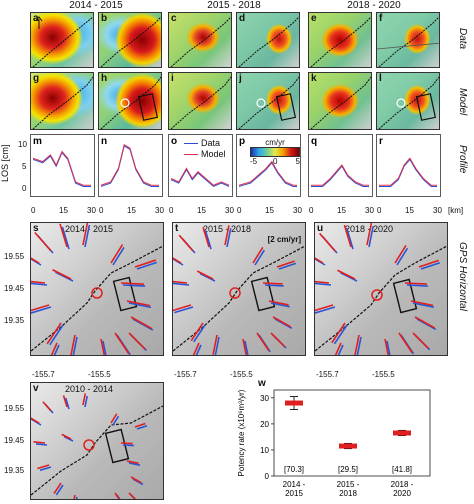  I want to click on insar-model-tile-j: j, so click(268, 101).